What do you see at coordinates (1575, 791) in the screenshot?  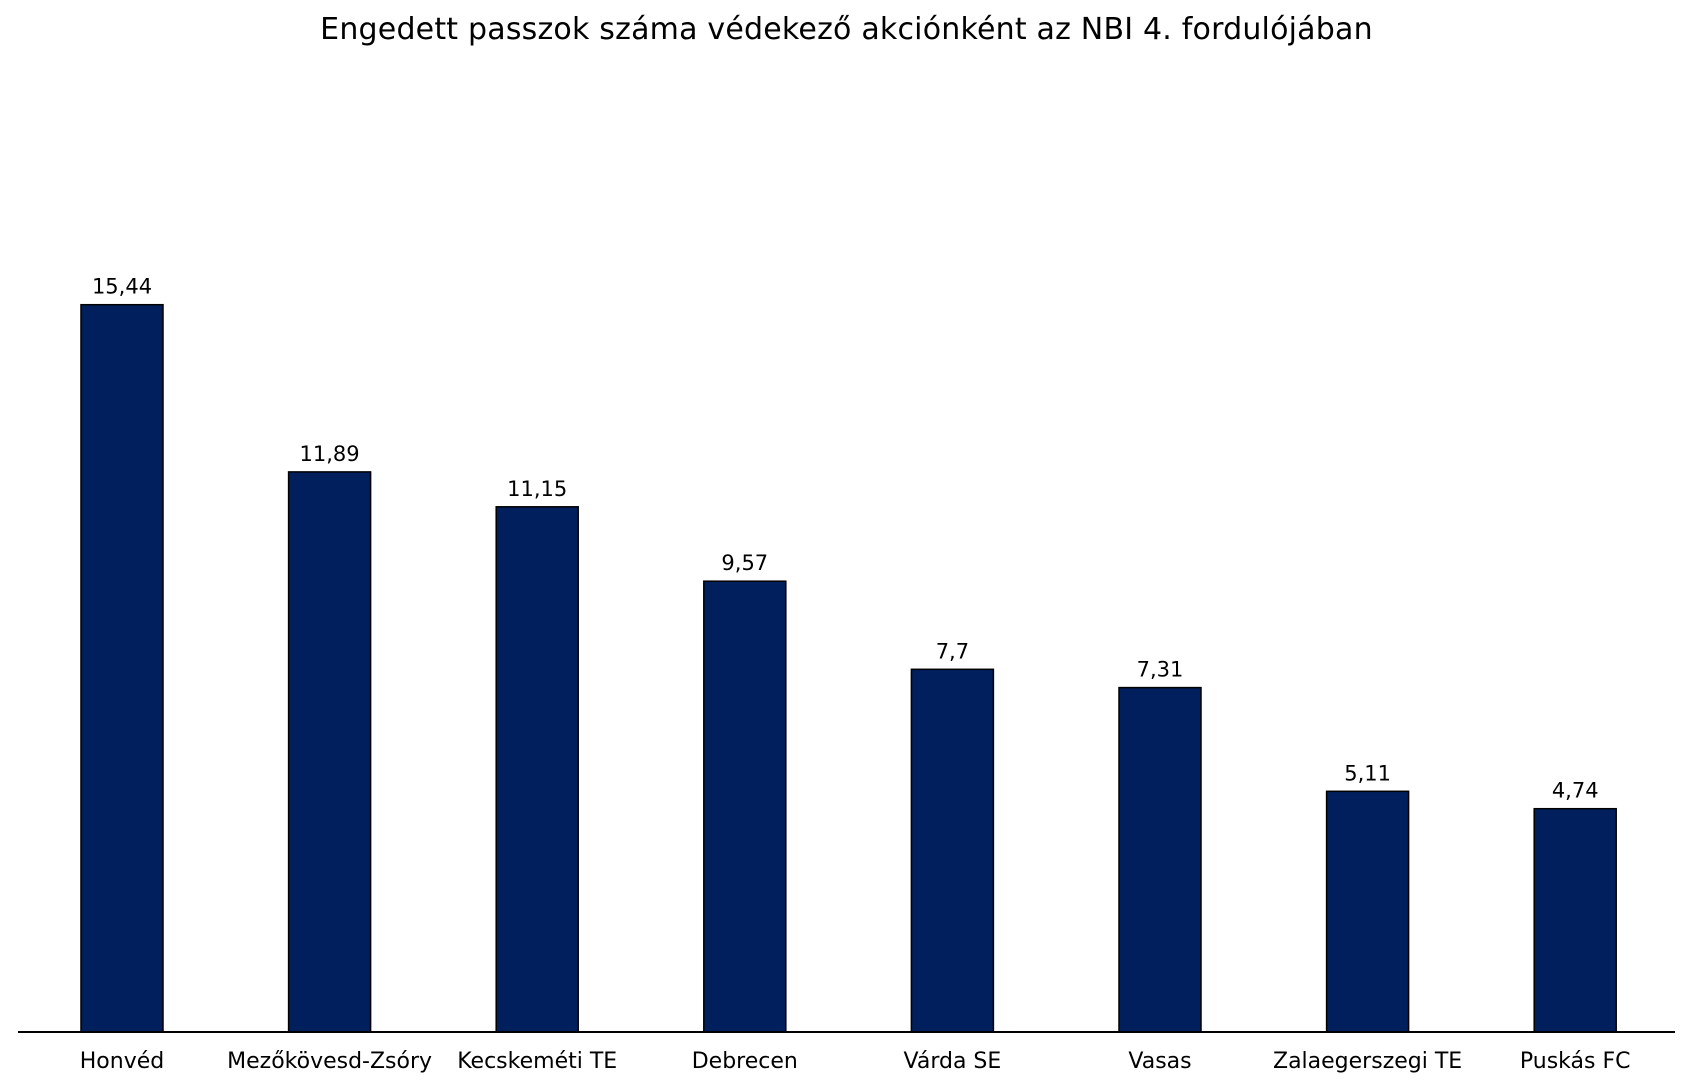 I see `value-label-7: 4,74` at bounding box center [1575, 791].